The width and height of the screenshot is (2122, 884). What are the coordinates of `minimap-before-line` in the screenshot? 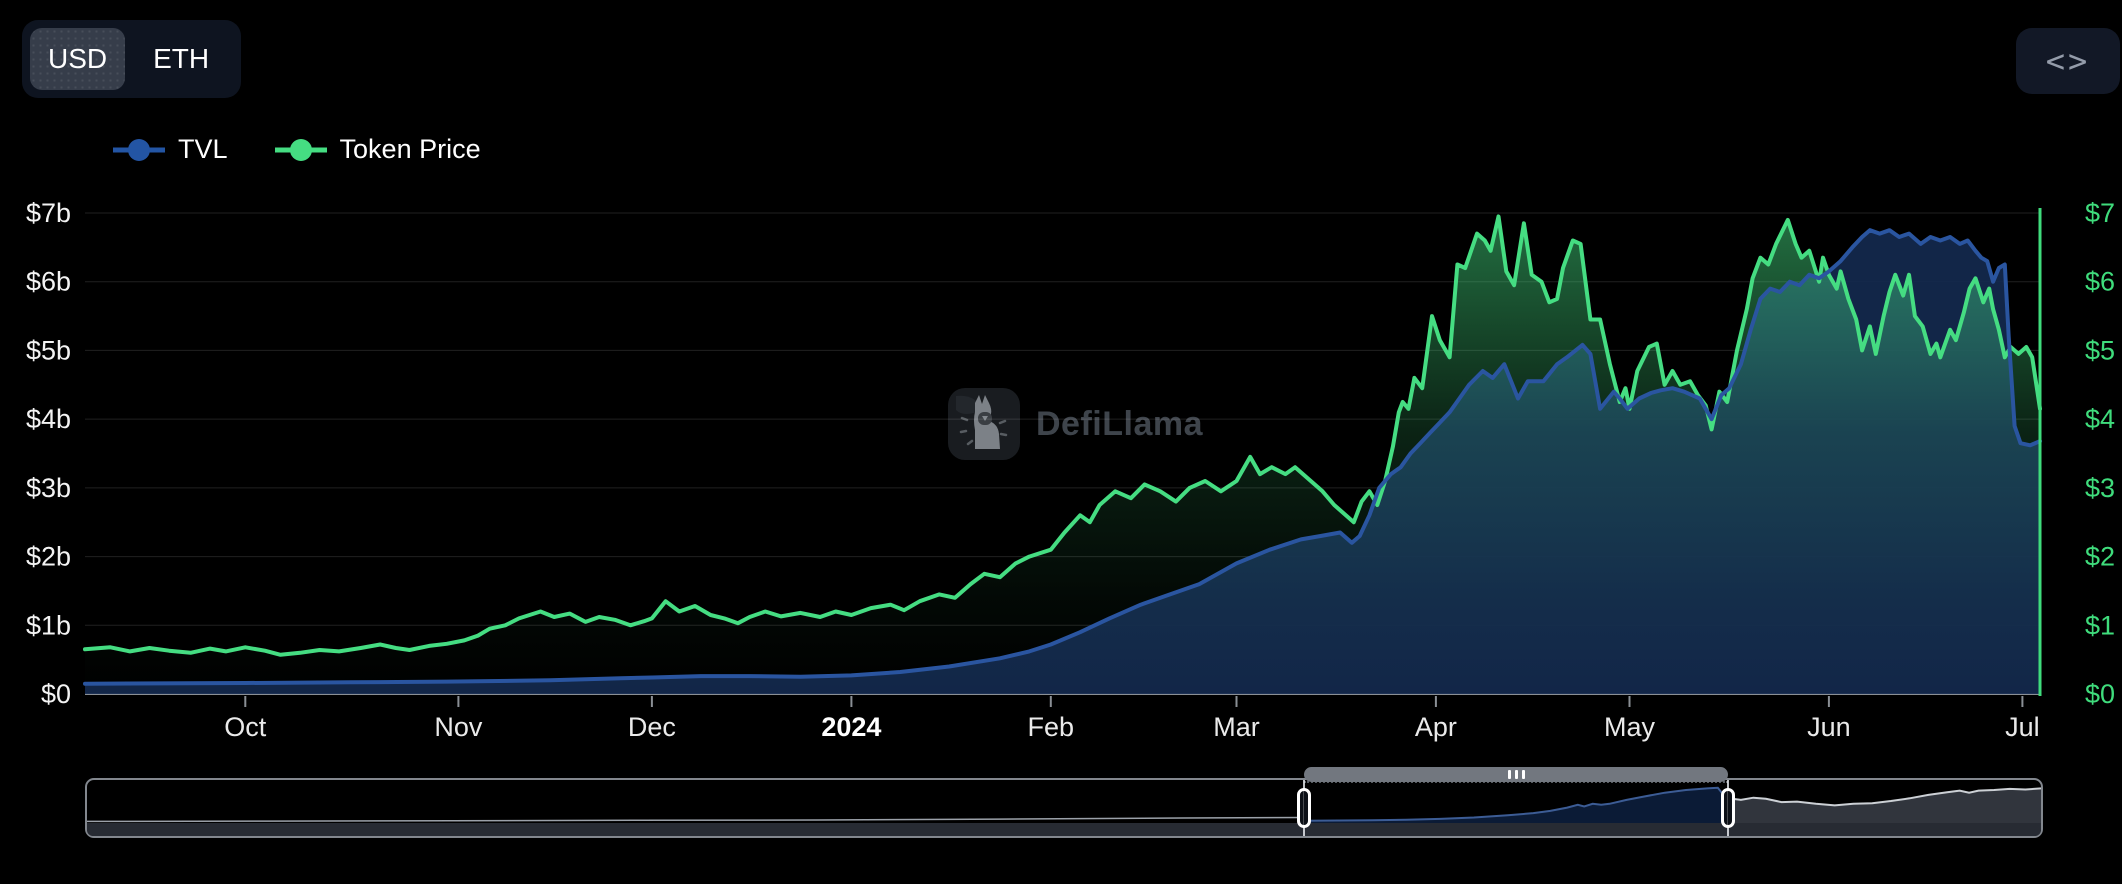 It's located at (696, 819).